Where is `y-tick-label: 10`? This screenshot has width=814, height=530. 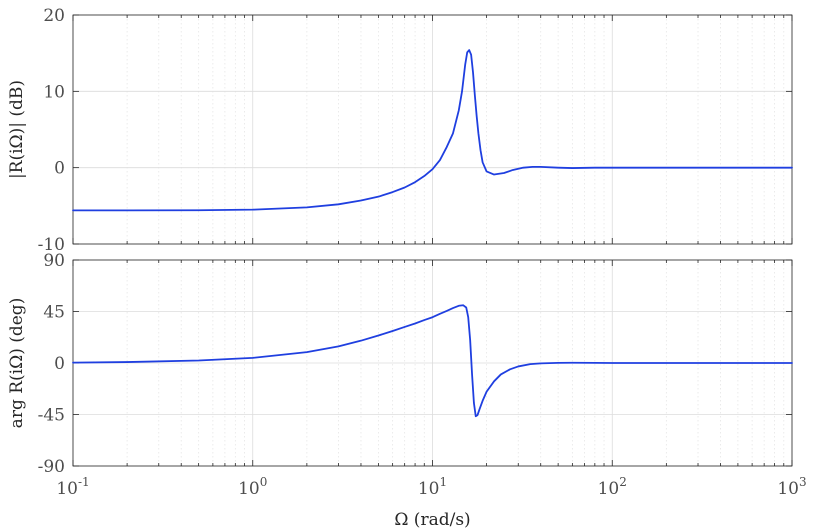
y-tick-label: 10 is located at coordinates (54, 92).